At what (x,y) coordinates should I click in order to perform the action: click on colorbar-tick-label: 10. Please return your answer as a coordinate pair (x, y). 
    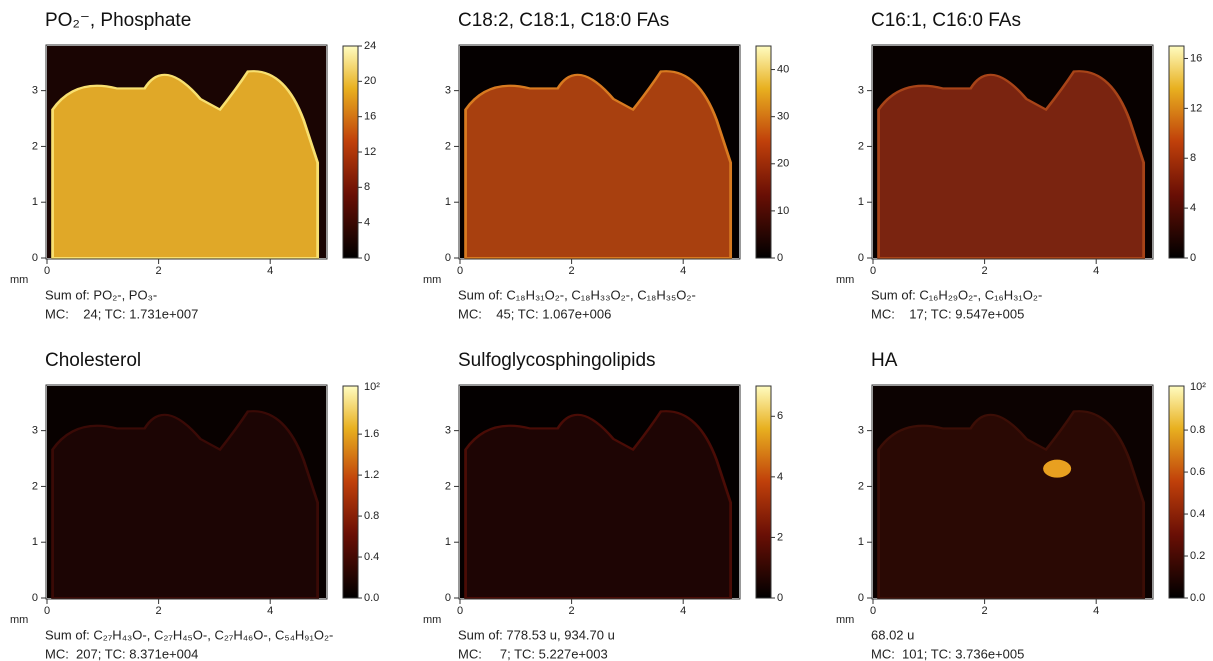
    Looking at the image, I should click on (783, 211).